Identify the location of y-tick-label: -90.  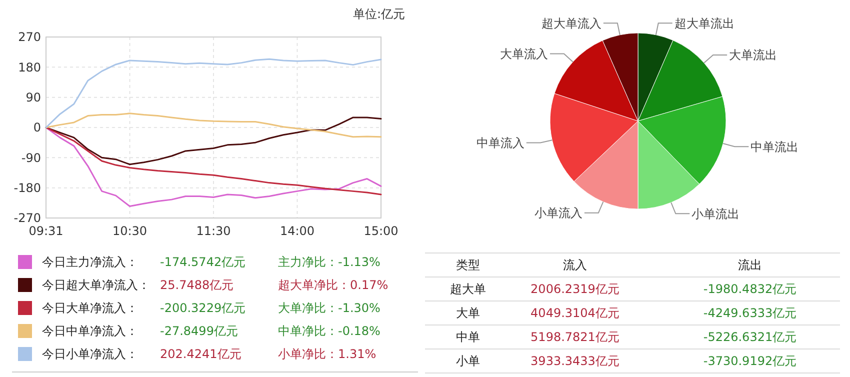
(31, 157).